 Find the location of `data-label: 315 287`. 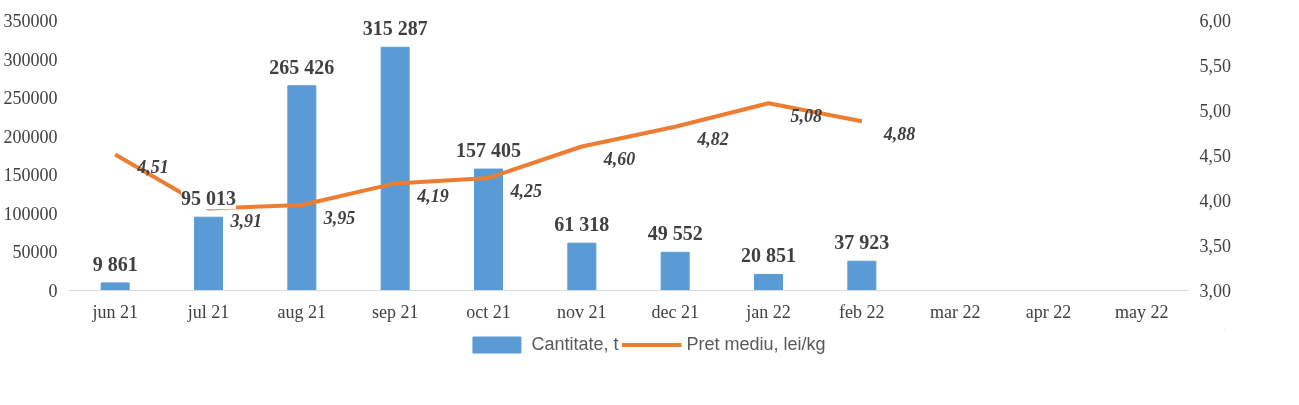

data-label: 315 287 is located at coordinates (395, 28).